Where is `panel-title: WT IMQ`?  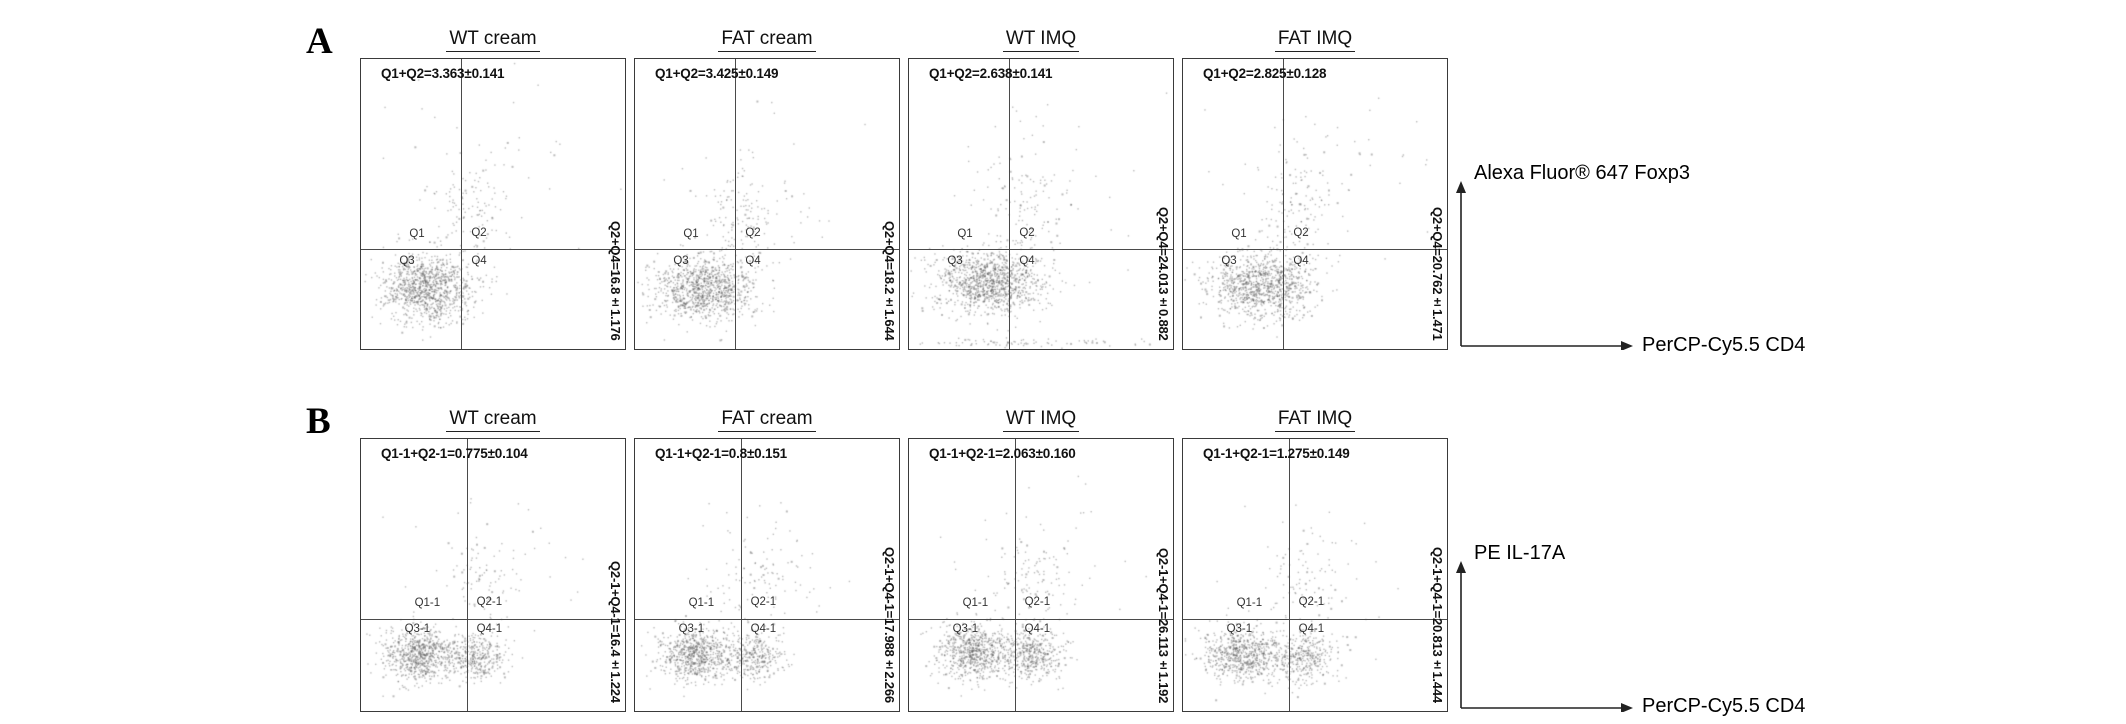
panel-title: WT IMQ is located at coordinates (1041, 43).